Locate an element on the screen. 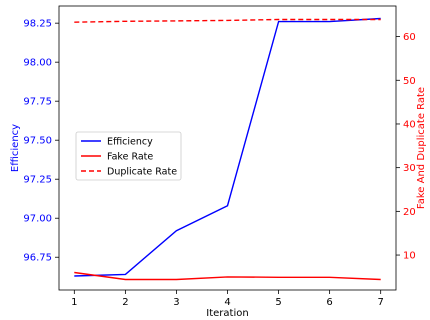 The width and height of the screenshot is (430, 320). series-line-fake-rate is located at coordinates (227, 276).